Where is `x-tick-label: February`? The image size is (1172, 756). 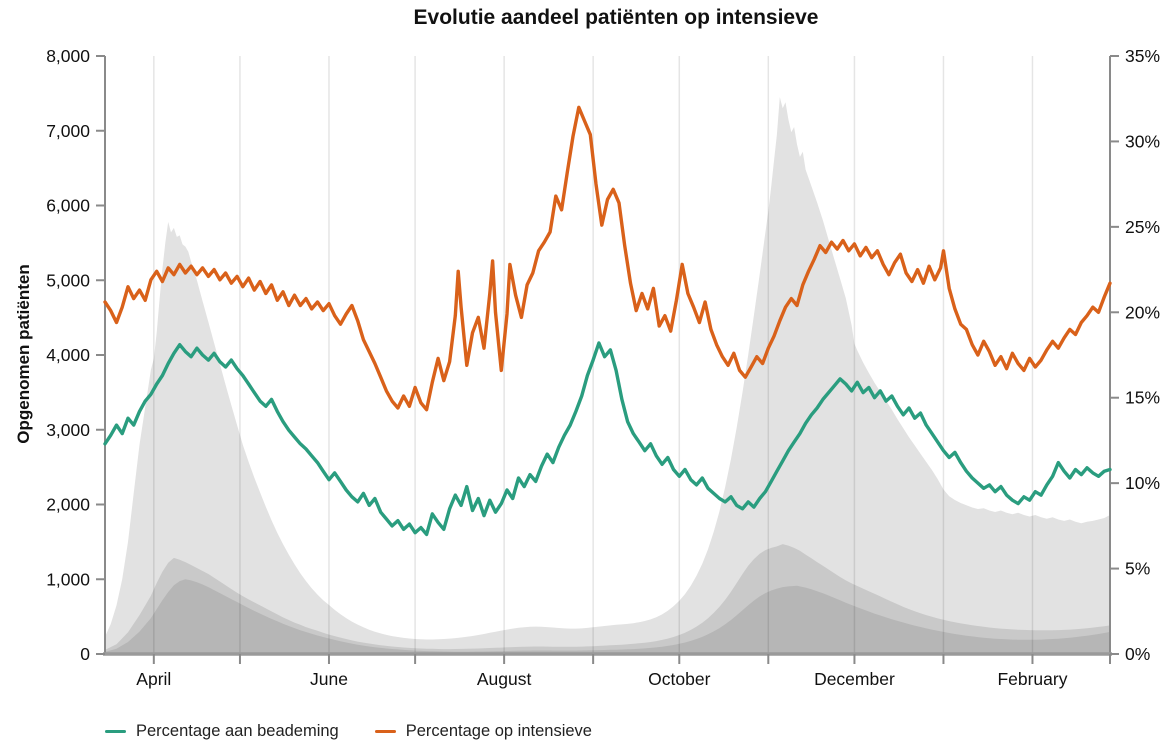 x-tick-label: February is located at coordinates (1032, 679).